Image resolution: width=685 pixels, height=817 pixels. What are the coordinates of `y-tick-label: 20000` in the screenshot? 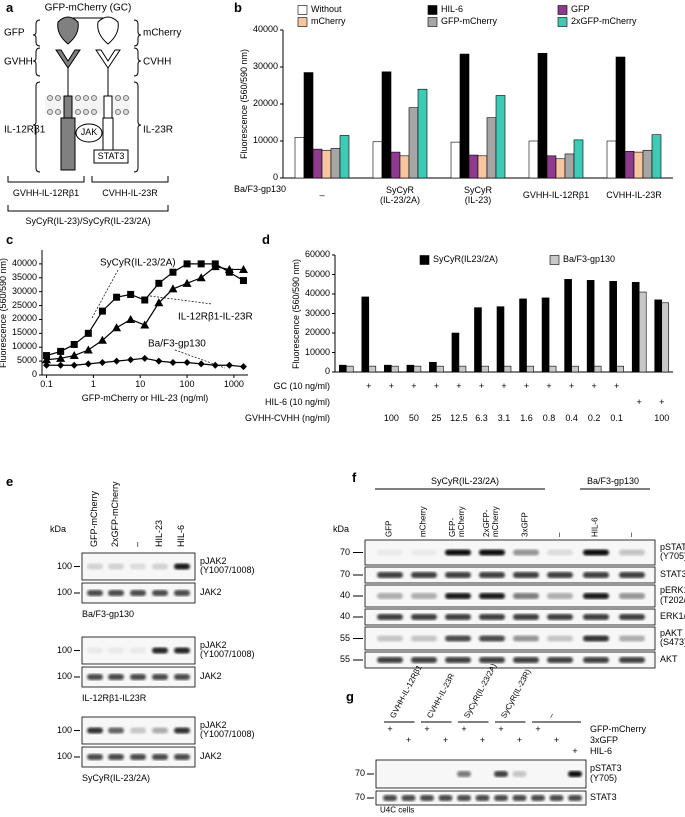 It's located at (24, 318).